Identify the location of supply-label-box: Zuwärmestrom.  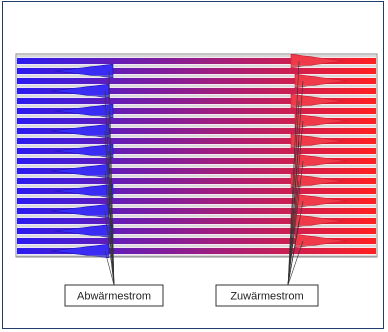
(267, 295).